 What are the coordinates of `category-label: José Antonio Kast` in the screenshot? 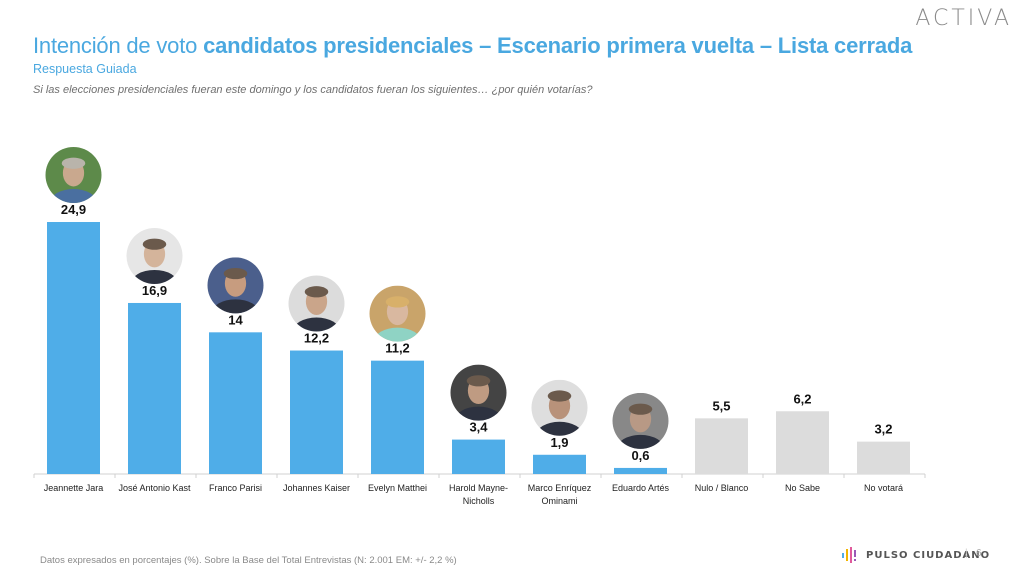 It's located at (154, 488).